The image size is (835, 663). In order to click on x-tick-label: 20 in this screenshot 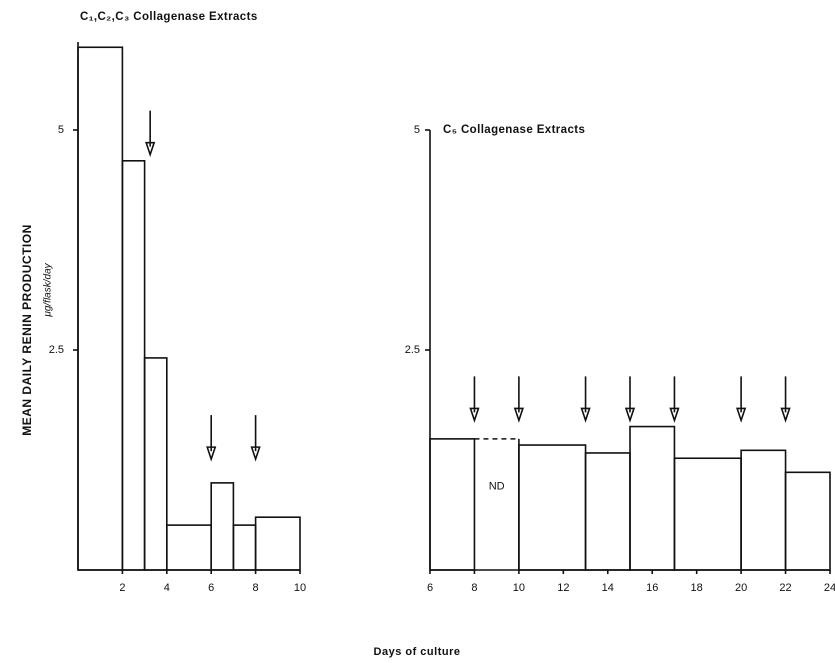, I will do `click(741, 588)`.